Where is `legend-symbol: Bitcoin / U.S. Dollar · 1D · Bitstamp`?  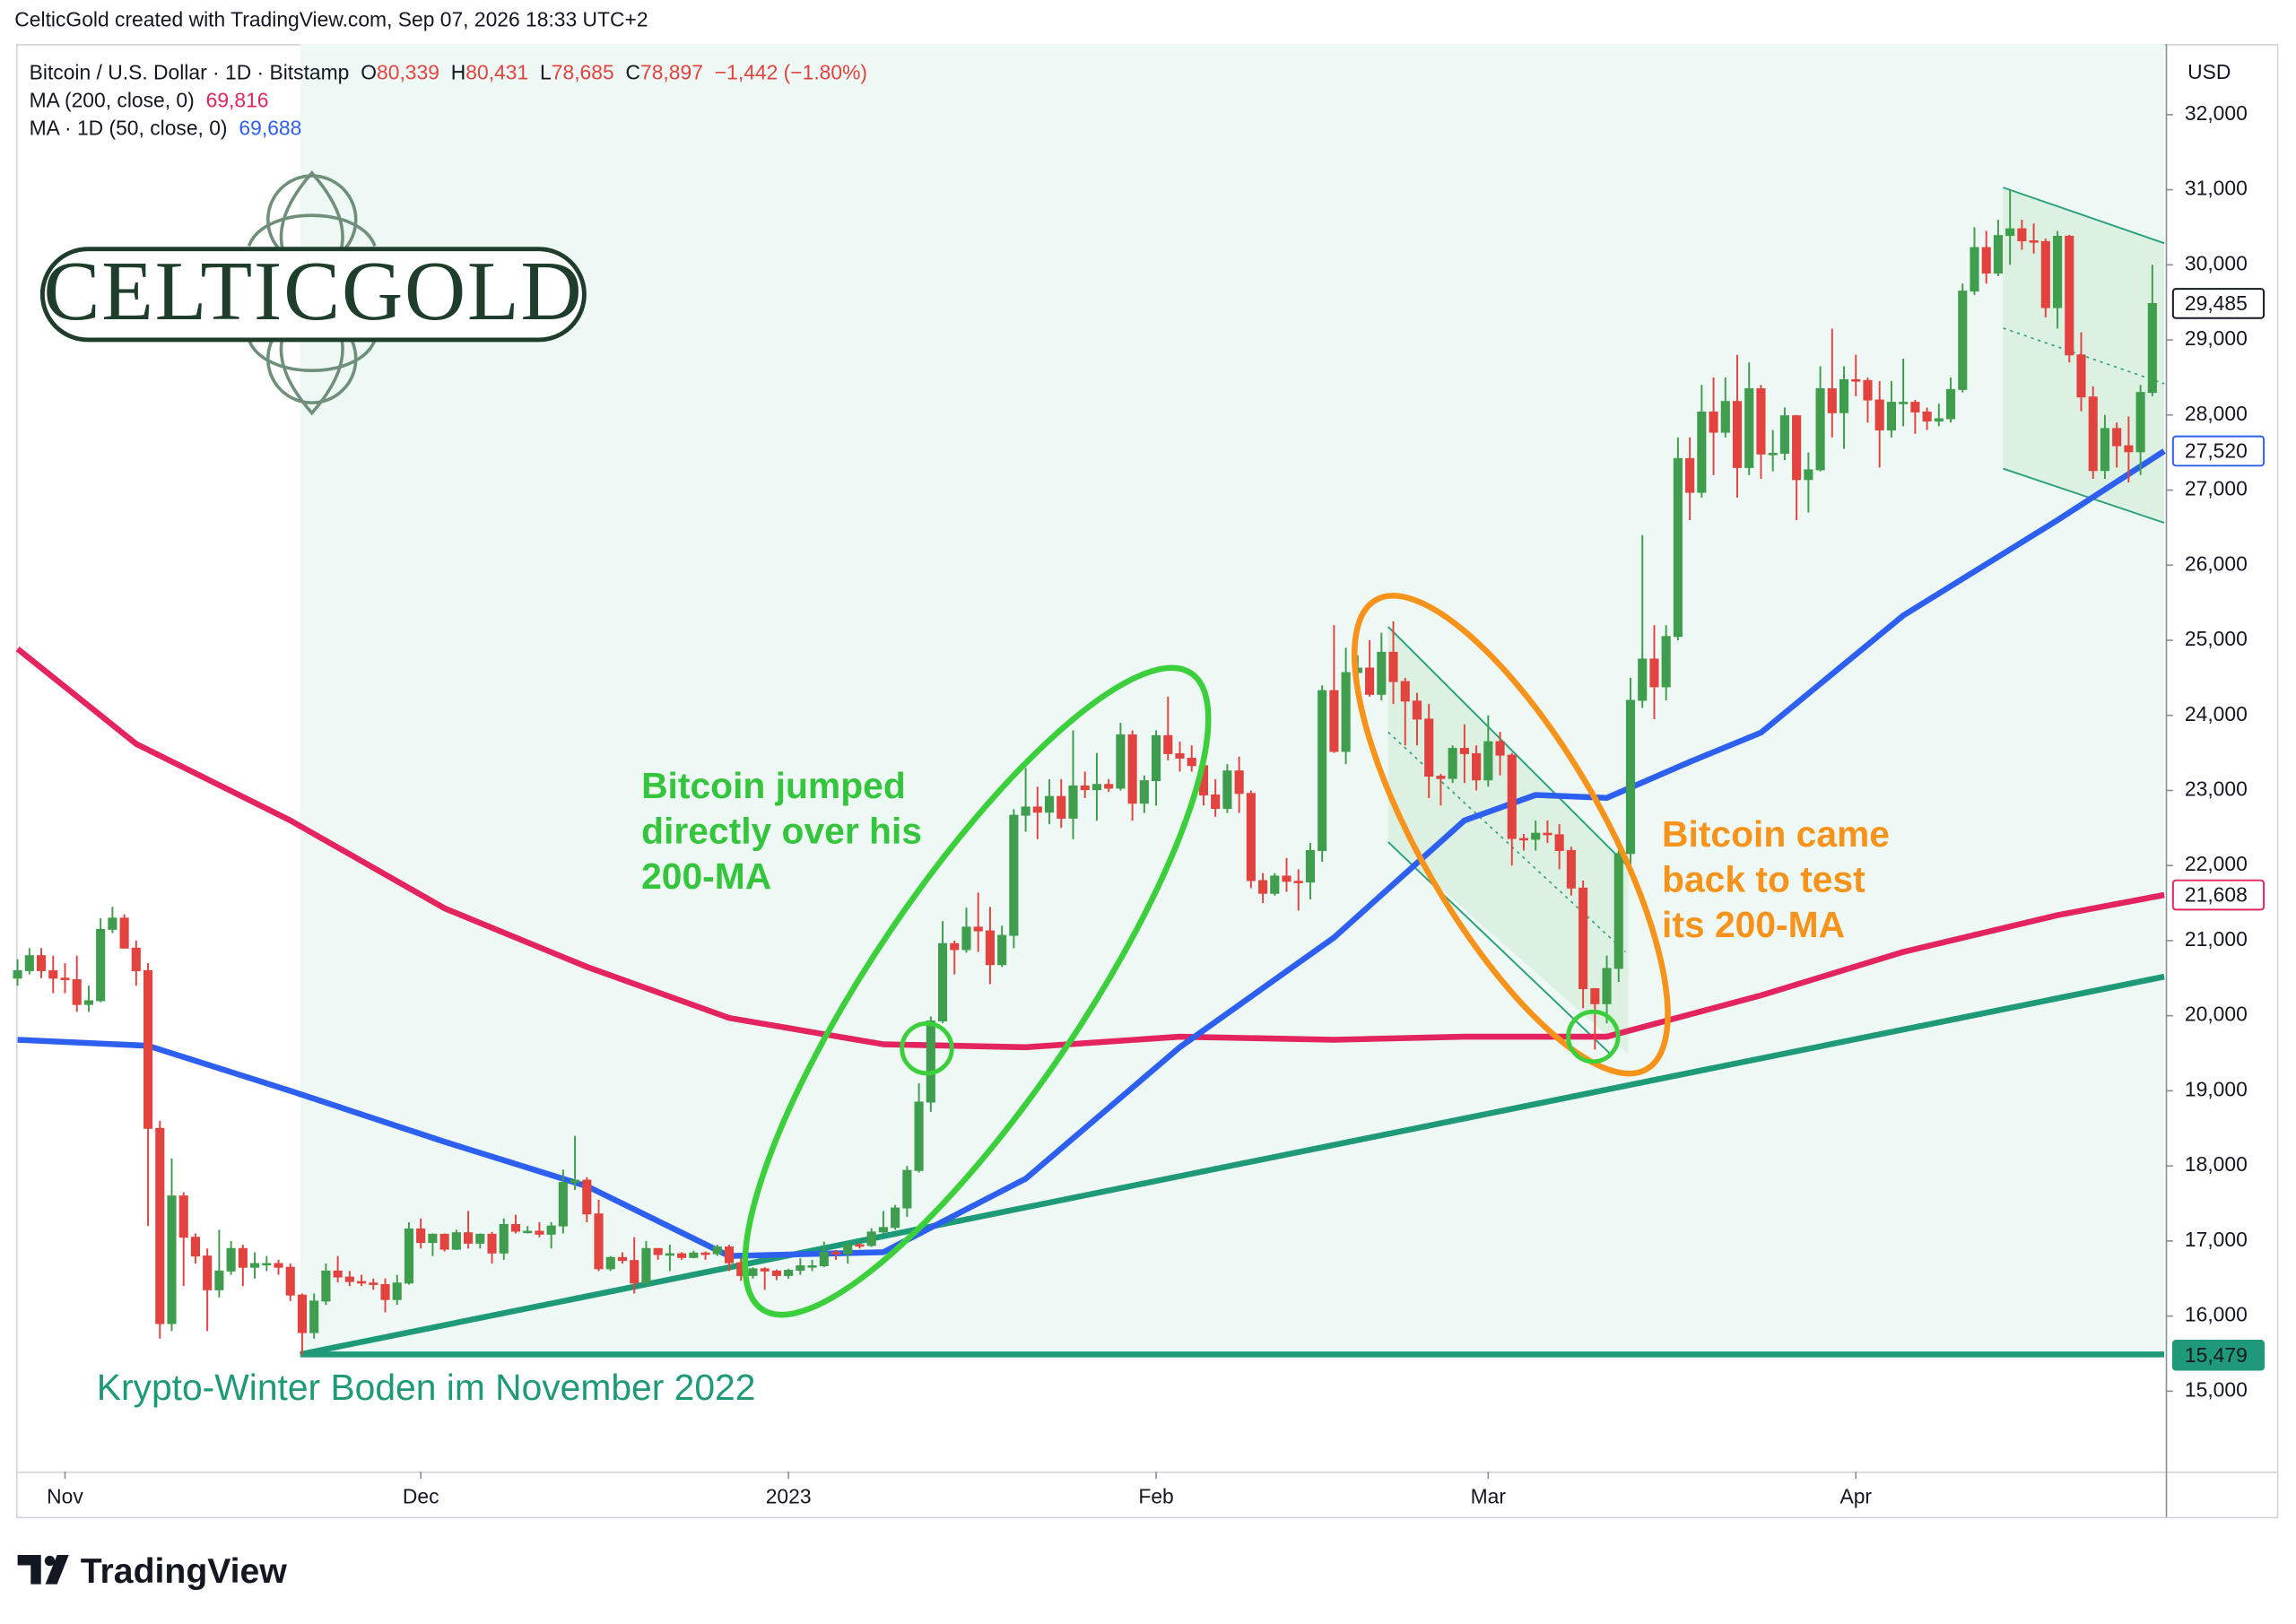 legend-symbol: Bitcoin / U.S. Dollar · 1D · Bitstamp is located at coordinates (190, 71).